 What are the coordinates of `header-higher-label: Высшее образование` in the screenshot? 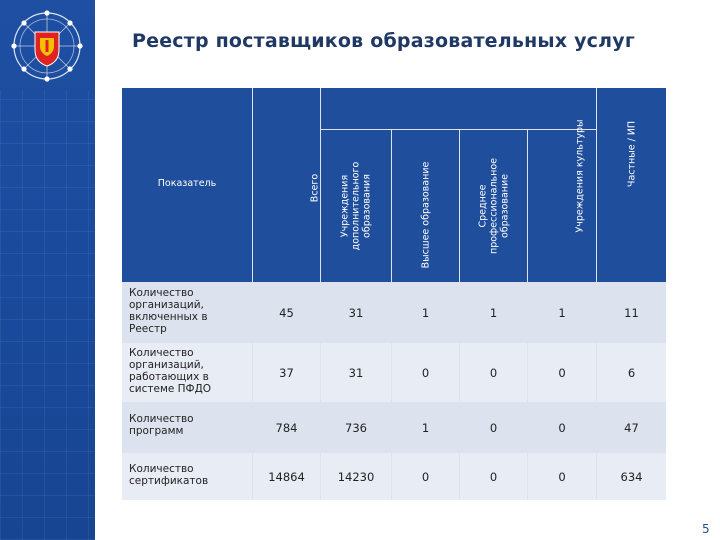 It's located at (425, 215).